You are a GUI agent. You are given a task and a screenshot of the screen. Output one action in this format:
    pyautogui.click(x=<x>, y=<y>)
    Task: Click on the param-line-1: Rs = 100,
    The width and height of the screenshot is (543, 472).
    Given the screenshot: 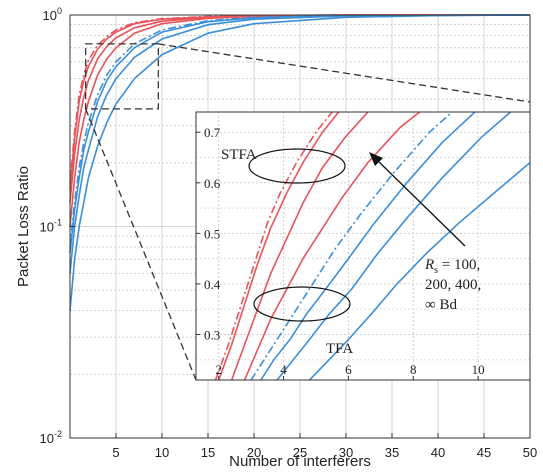 What is the action you would take?
    pyautogui.click(x=452, y=266)
    